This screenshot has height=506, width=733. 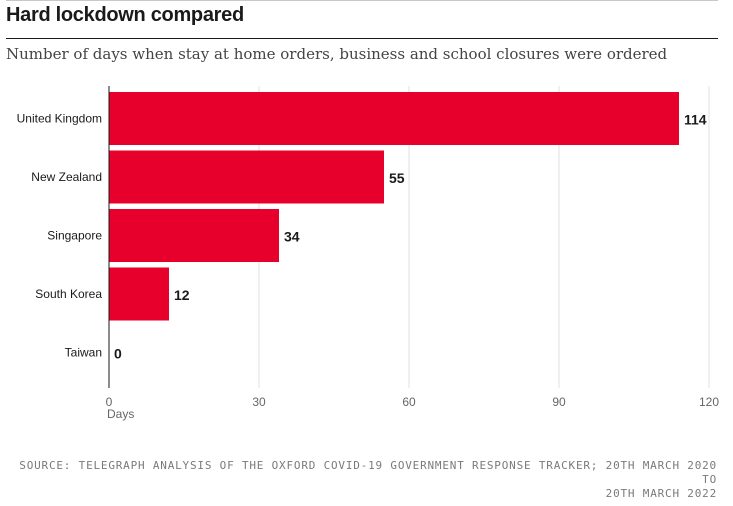 What do you see at coordinates (125, 15) in the screenshot?
I see `chart-title: Hard lockdown compared` at bounding box center [125, 15].